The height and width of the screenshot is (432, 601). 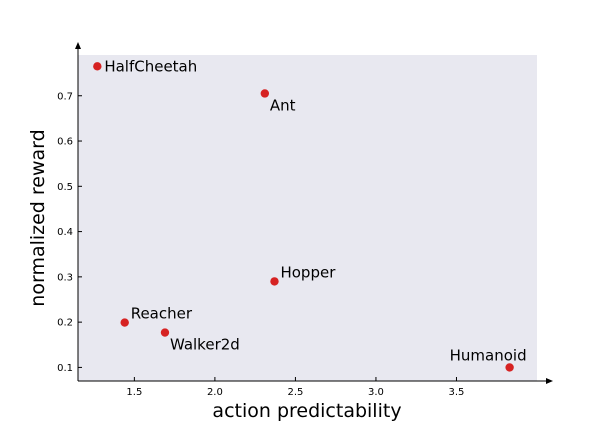 What do you see at coordinates (38, 217) in the screenshot?
I see `y-axis-label: normalized reward` at bounding box center [38, 217].